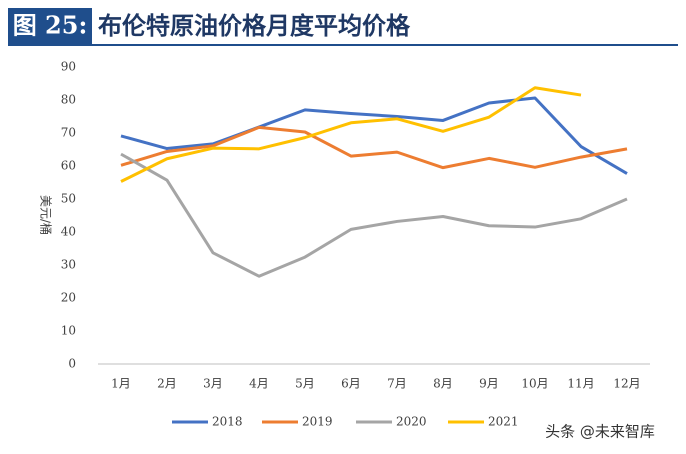 The height and width of the screenshot is (454, 686). Describe the element at coordinates (600, 432) in the screenshot. I see `watermark: 头条 @未来智库` at that location.